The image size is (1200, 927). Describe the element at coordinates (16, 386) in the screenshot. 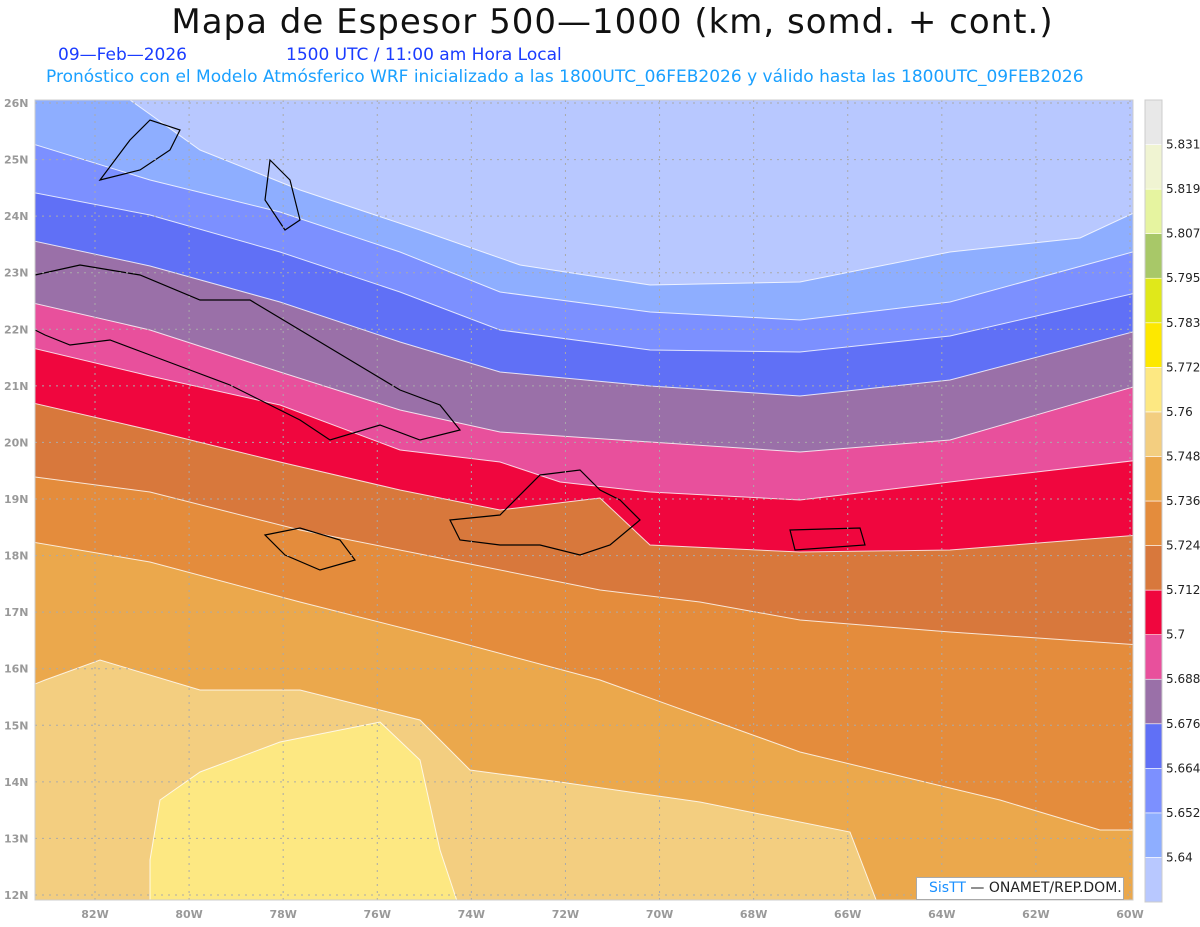

I see `lat-label: 21N` at that location.